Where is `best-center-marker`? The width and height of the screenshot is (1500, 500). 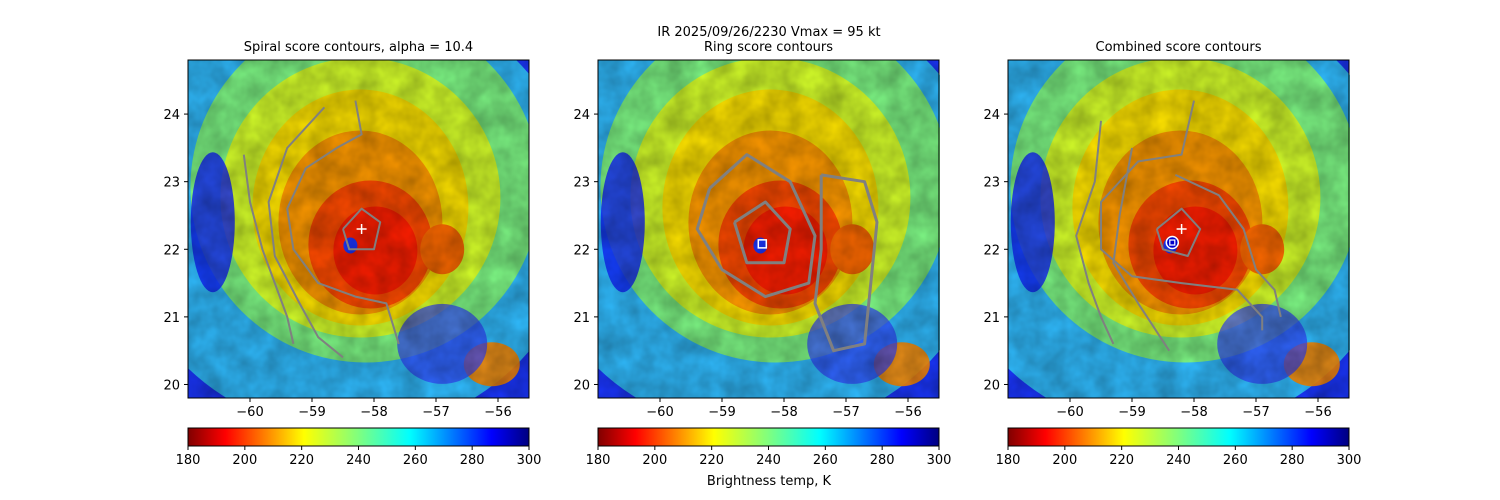
best-center-marker is located at coordinates (1172, 242).